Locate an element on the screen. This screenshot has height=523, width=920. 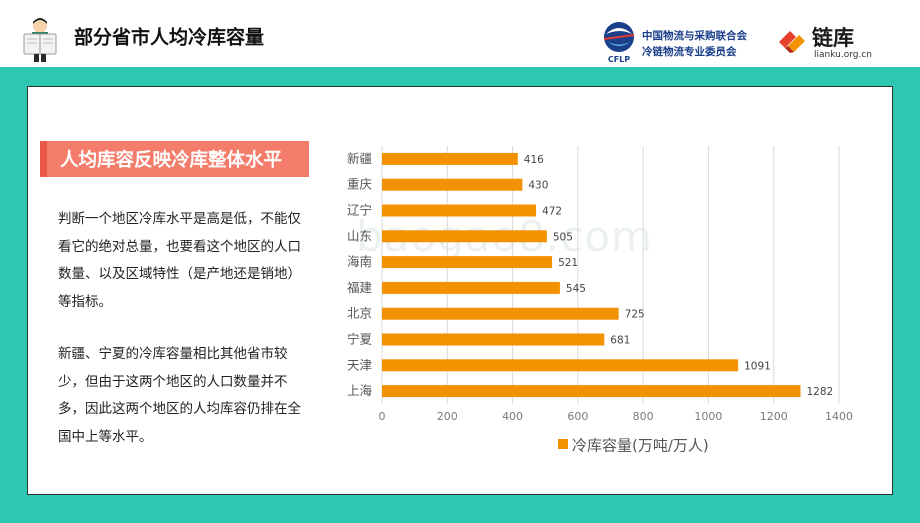
x-tick-label: 0 is located at coordinates (382, 416).